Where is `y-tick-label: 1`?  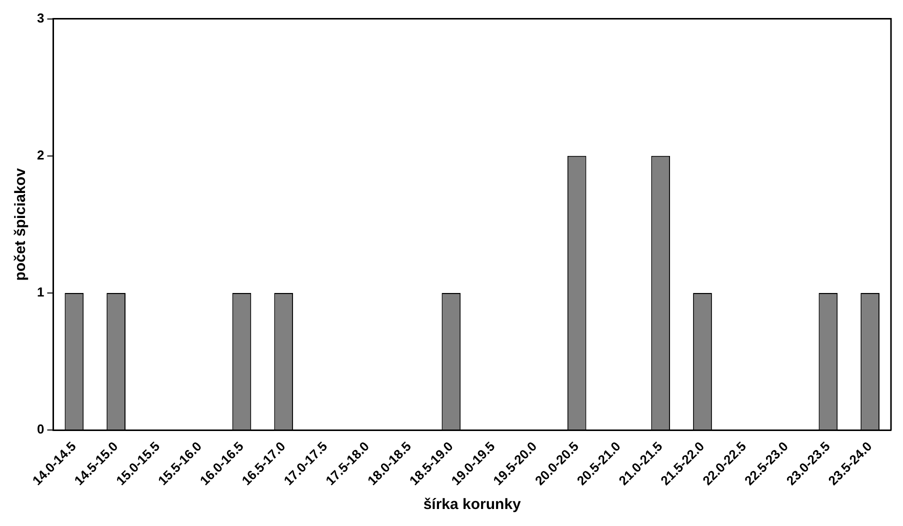 y-tick-label: 1 is located at coordinates (40, 292).